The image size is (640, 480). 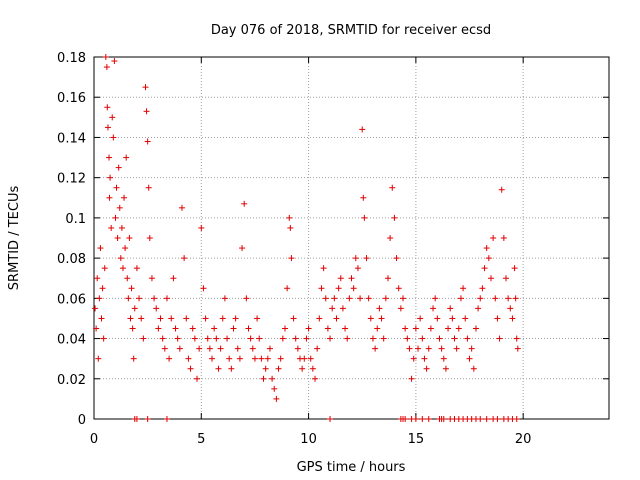 I want to click on x-tick-label: 20, so click(x=523, y=439).